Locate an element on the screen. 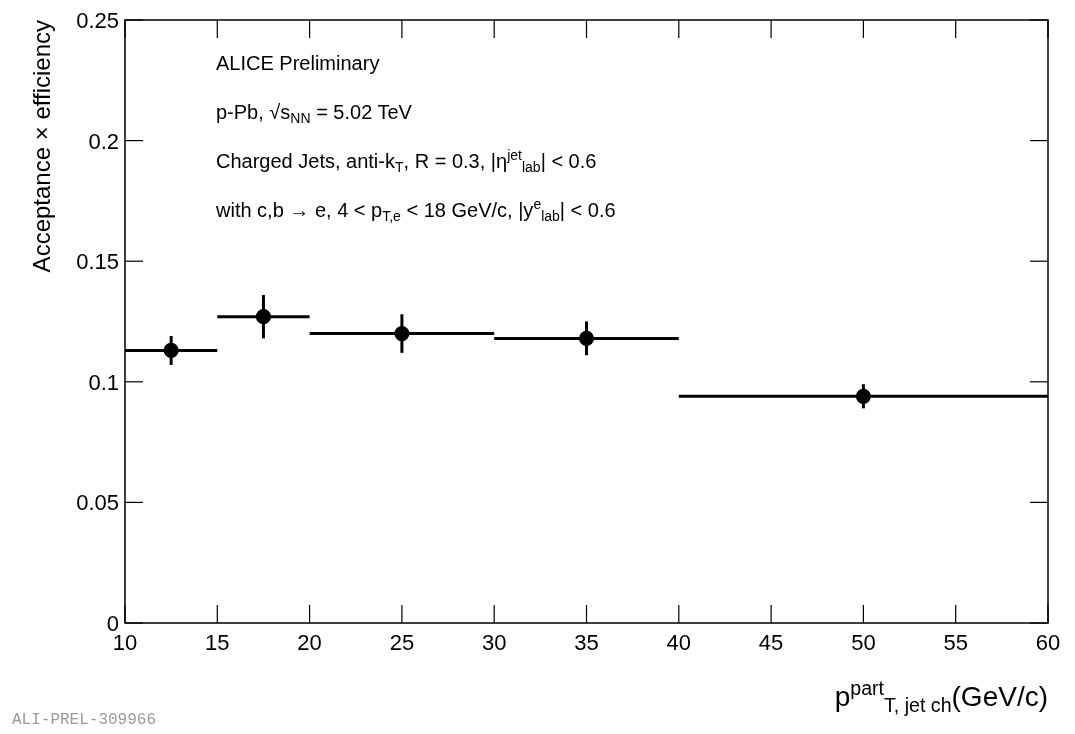 This screenshot has width=1075, height=734. x-tick-label: 15 is located at coordinates (217, 642).